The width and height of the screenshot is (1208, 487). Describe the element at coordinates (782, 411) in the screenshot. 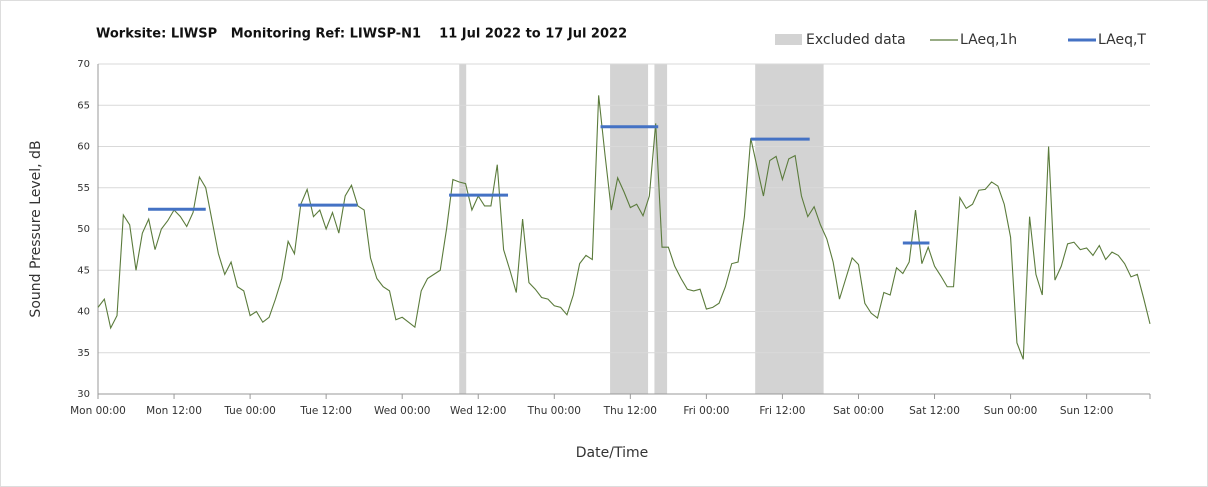

I see `x-tick-label: Fri 12:00` at that location.